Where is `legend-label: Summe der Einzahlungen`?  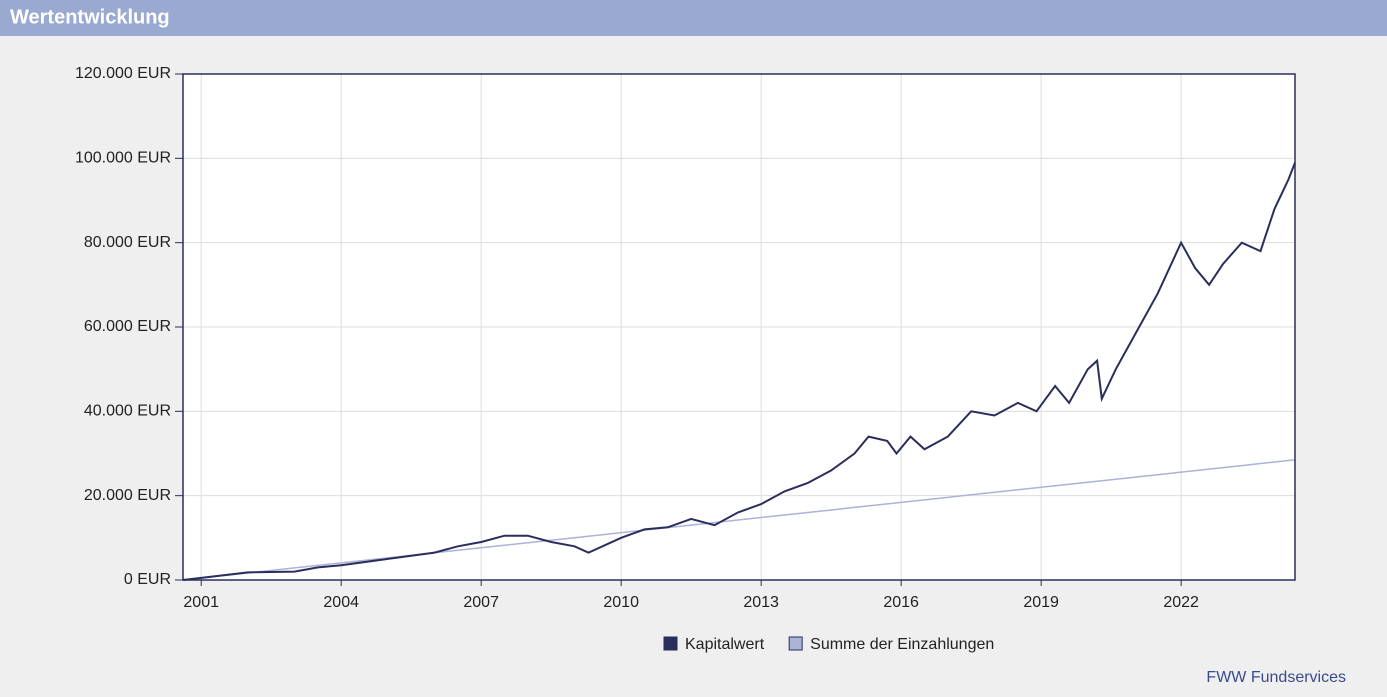
legend-label: Summe der Einzahlungen is located at coordinates (902, 644).